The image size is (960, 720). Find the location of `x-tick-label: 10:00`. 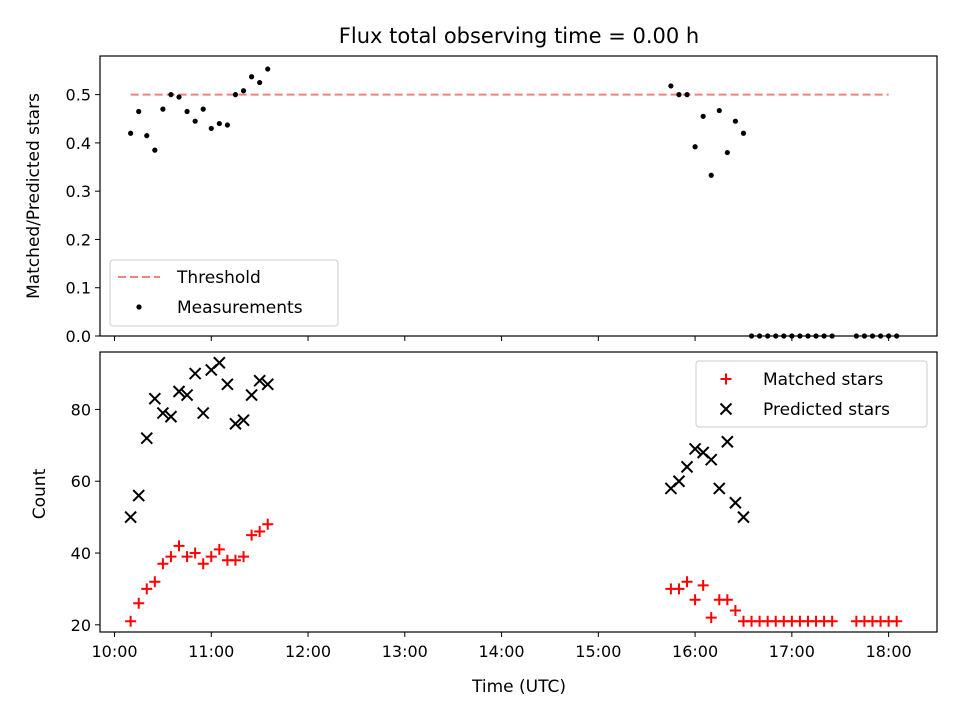

x-tick-label: 10:00 is located at coordinates (114, 651).